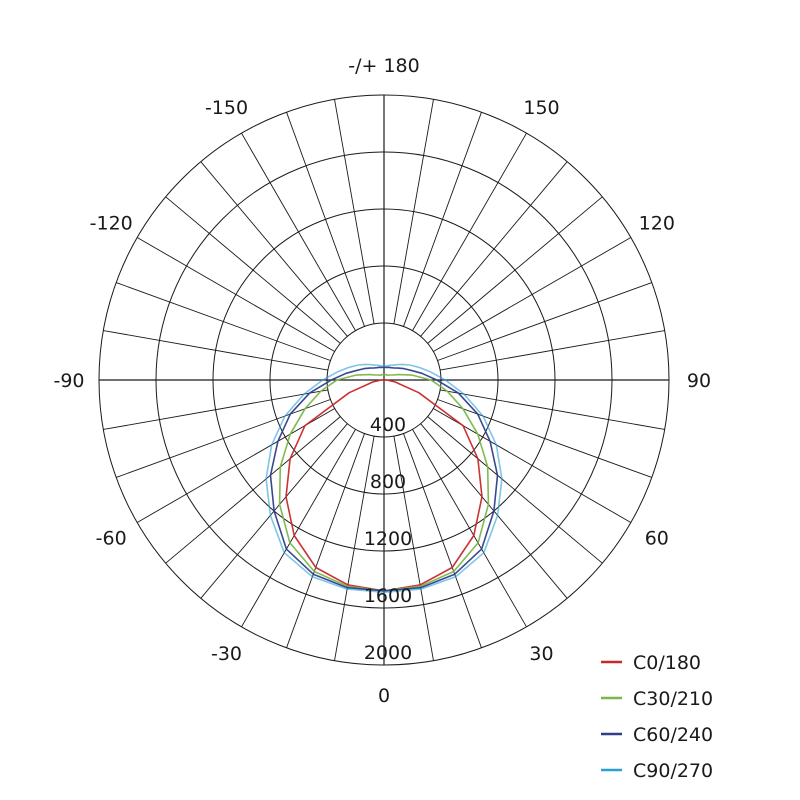  Describe the element at coordinates (541, 654) in the screenshot. I see `angle-tick-label: 30` at that location.